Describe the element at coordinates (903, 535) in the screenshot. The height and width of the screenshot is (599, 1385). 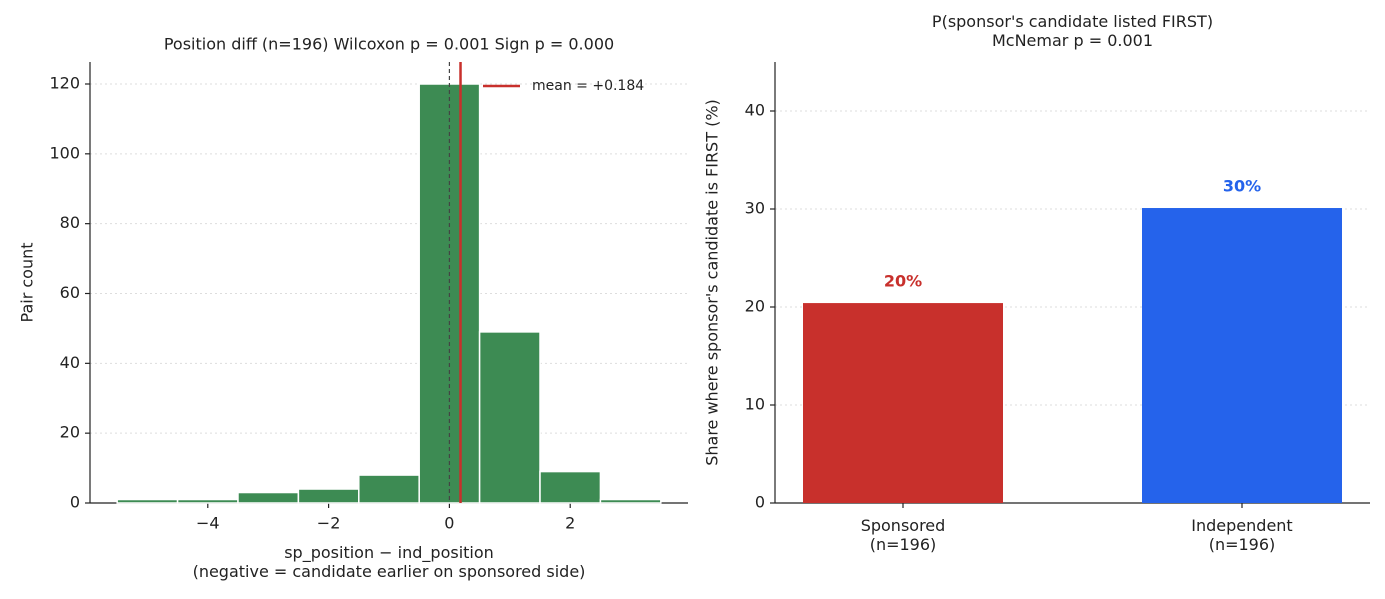
I see `x-tick-label: Sponsored (n=196)` at that location.